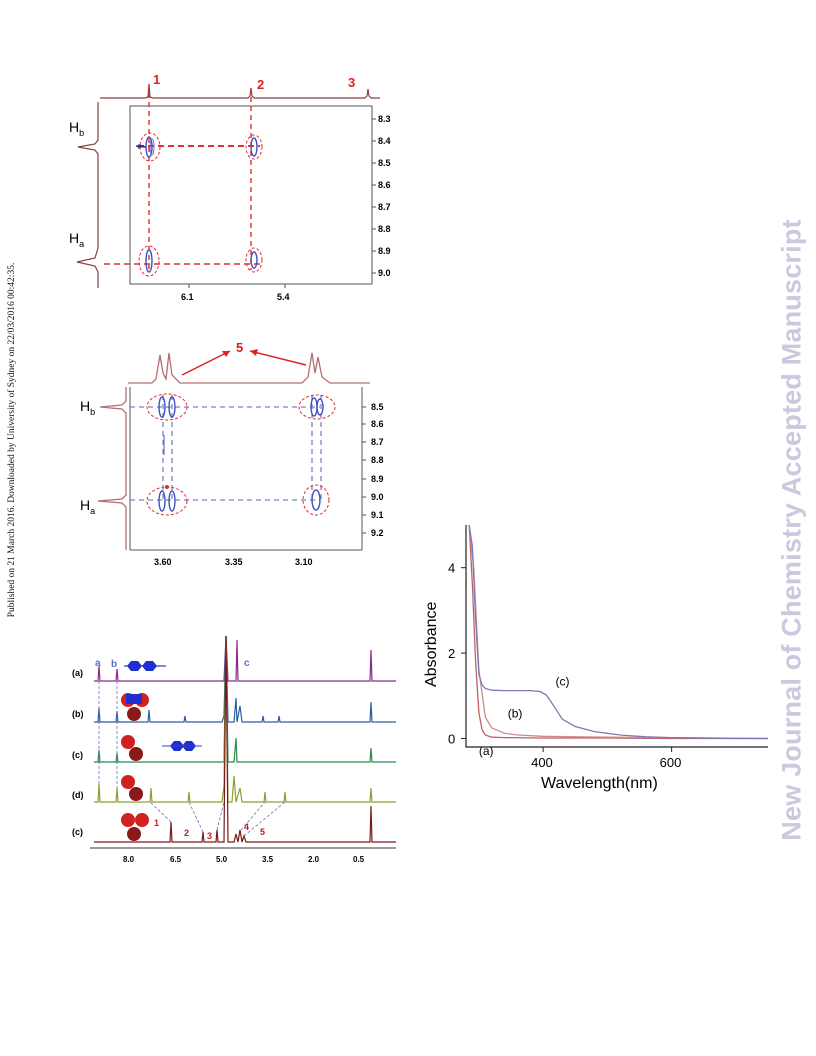 The width and height of the screenshot is (816, 1056). I want to click on mid-y-tick-2: 8.6, so click(377, 424).